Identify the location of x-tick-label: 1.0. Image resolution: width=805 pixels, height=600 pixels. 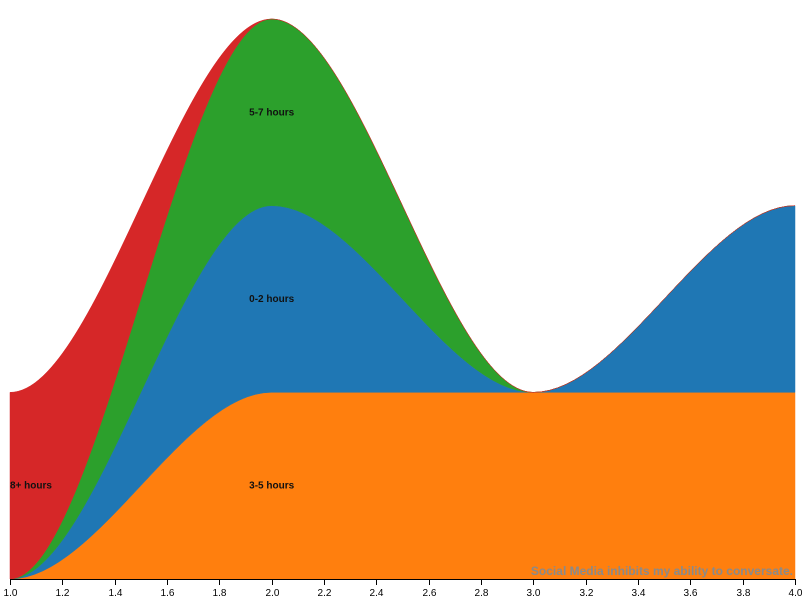
(11, 593).